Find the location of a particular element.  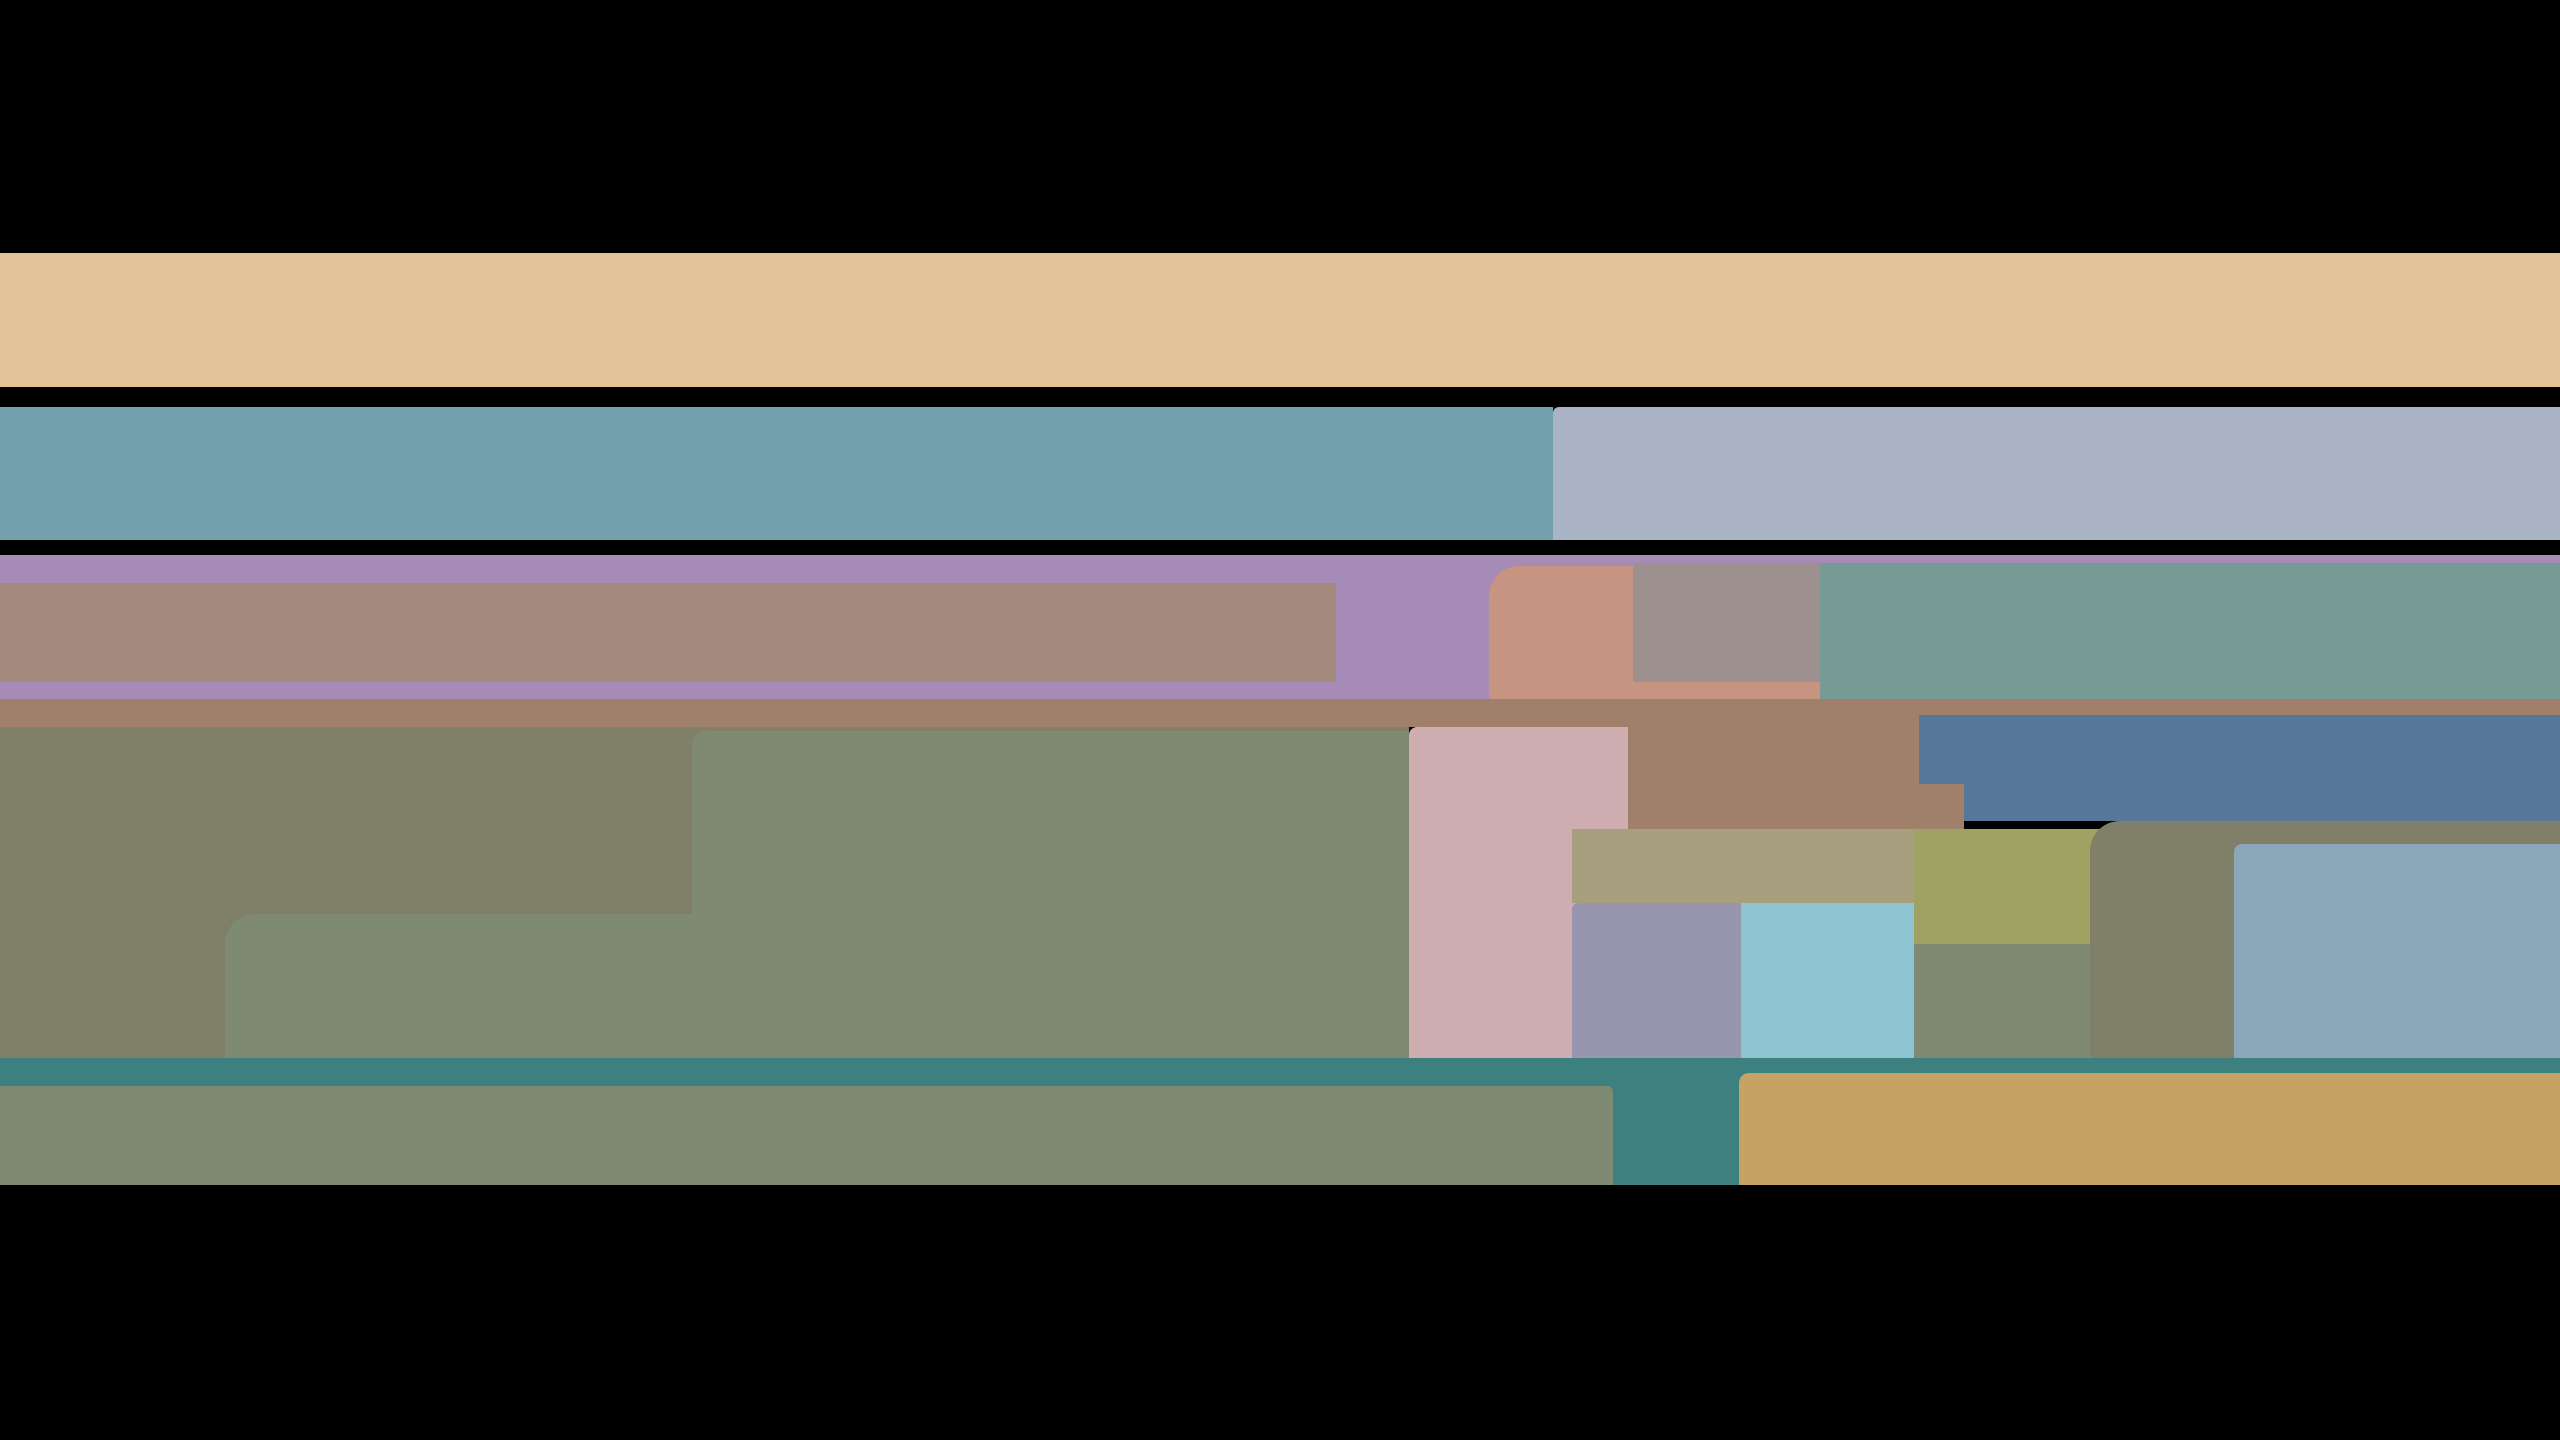

teal-gray-notch is located at coordinates (1873, 651).